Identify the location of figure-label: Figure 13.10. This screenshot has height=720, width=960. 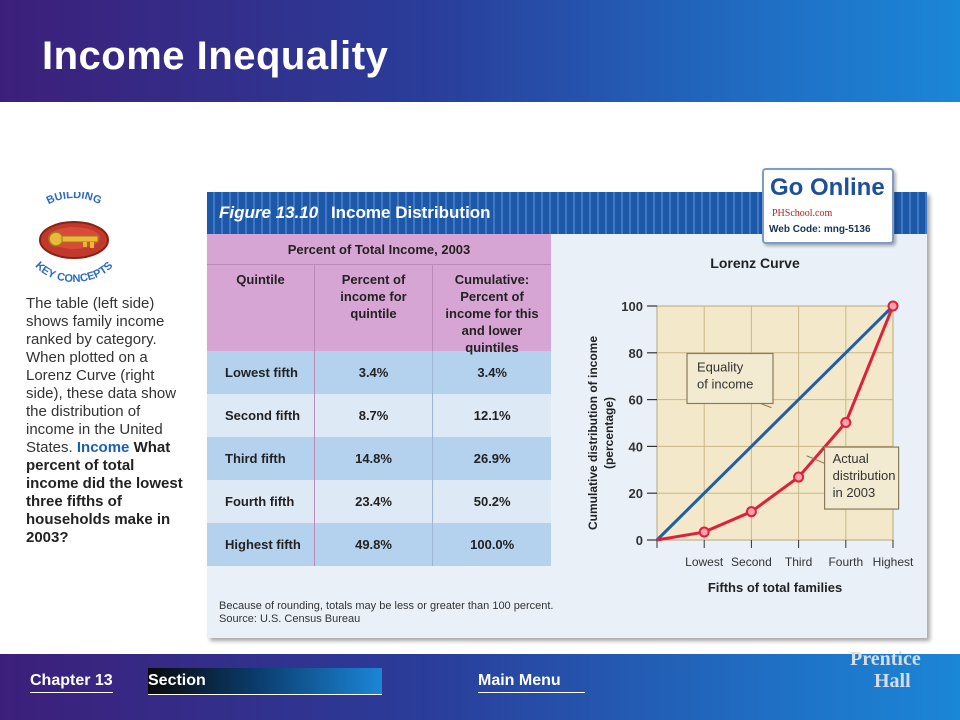
(269, 212).